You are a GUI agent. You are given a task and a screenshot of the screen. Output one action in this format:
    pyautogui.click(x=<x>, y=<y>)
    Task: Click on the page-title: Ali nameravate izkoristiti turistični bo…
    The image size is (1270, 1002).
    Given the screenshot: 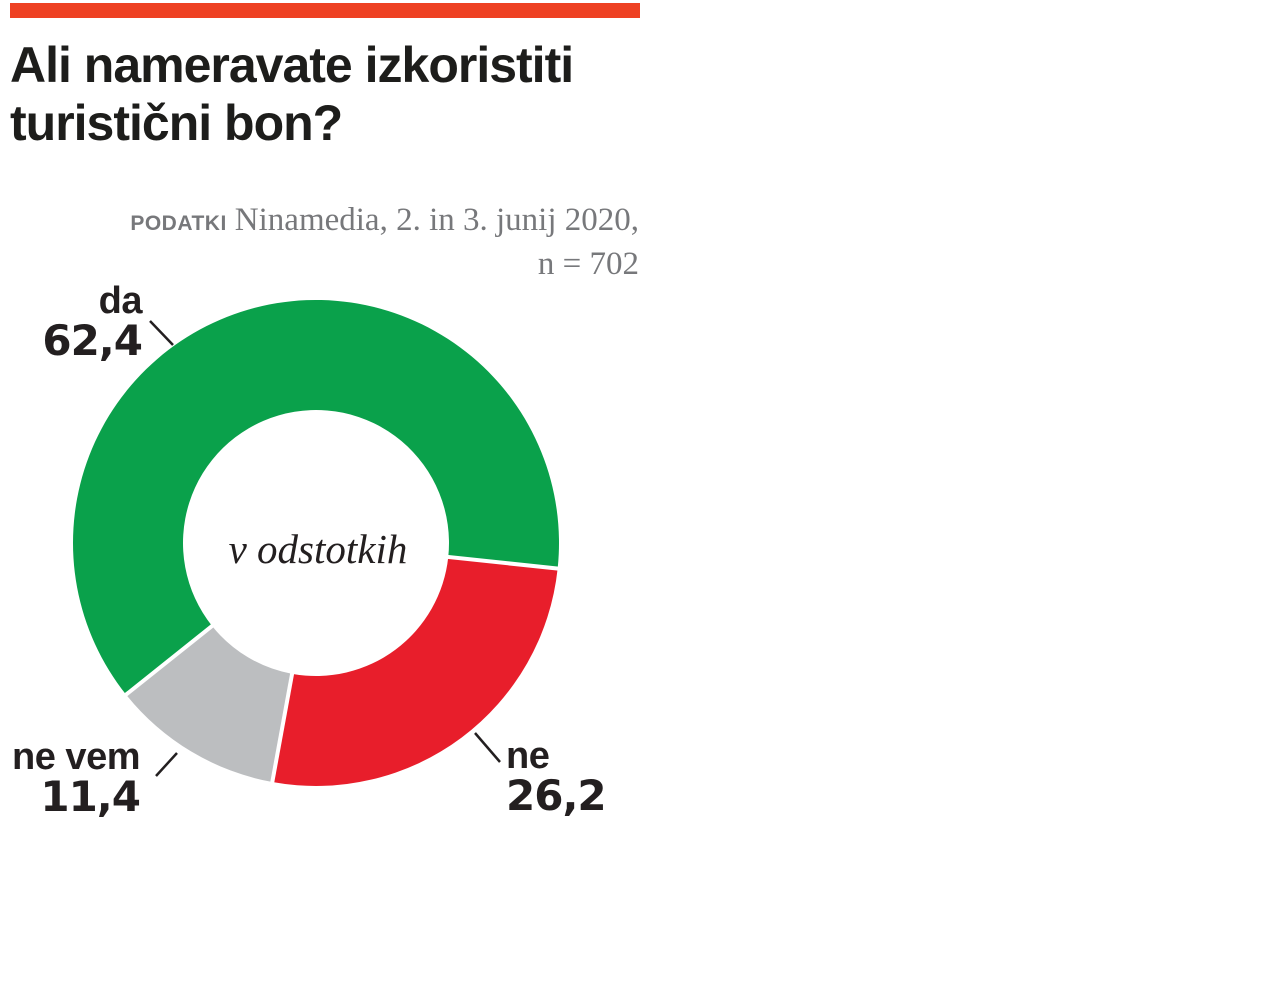 What is the action you would take?
    pyautogui.click(x=330, y=94)
    